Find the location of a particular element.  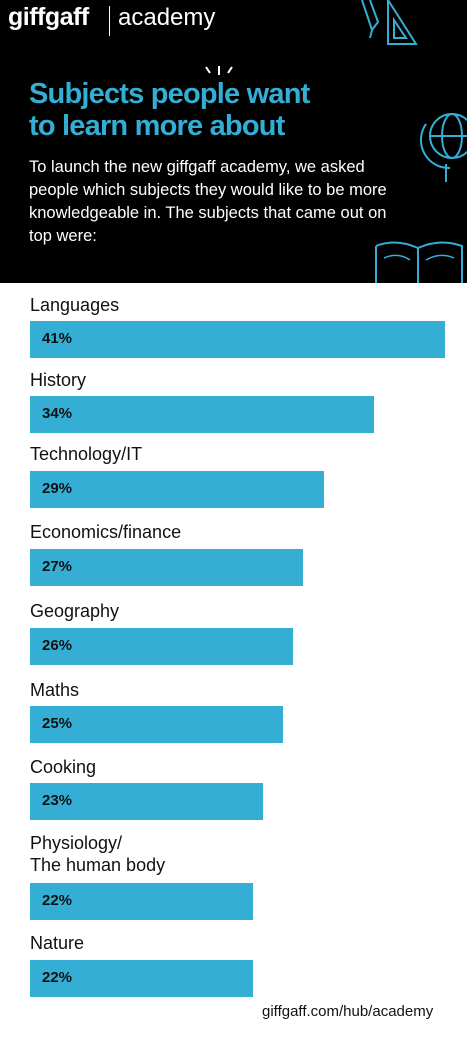

category-label: Economics/finance is located at coordinates (106, 532).